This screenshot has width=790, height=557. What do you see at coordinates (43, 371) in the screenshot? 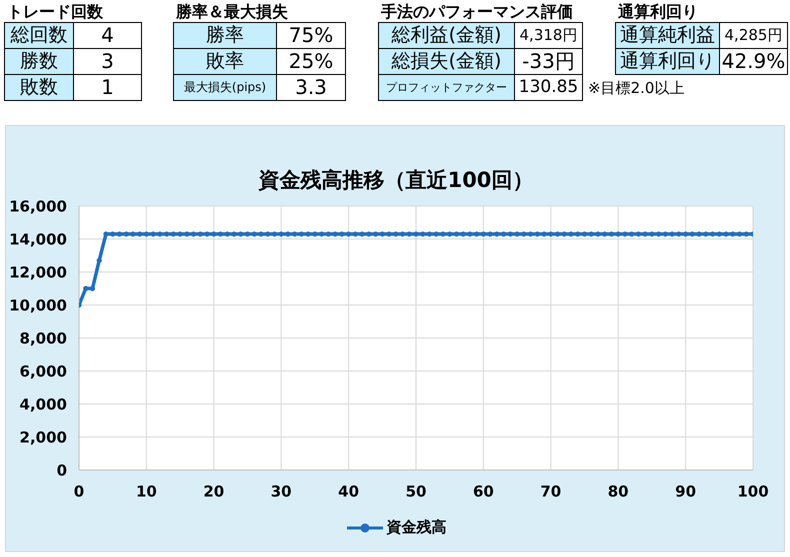
I see `y-tick-label: 6,000` at bounding box center [43, 371].